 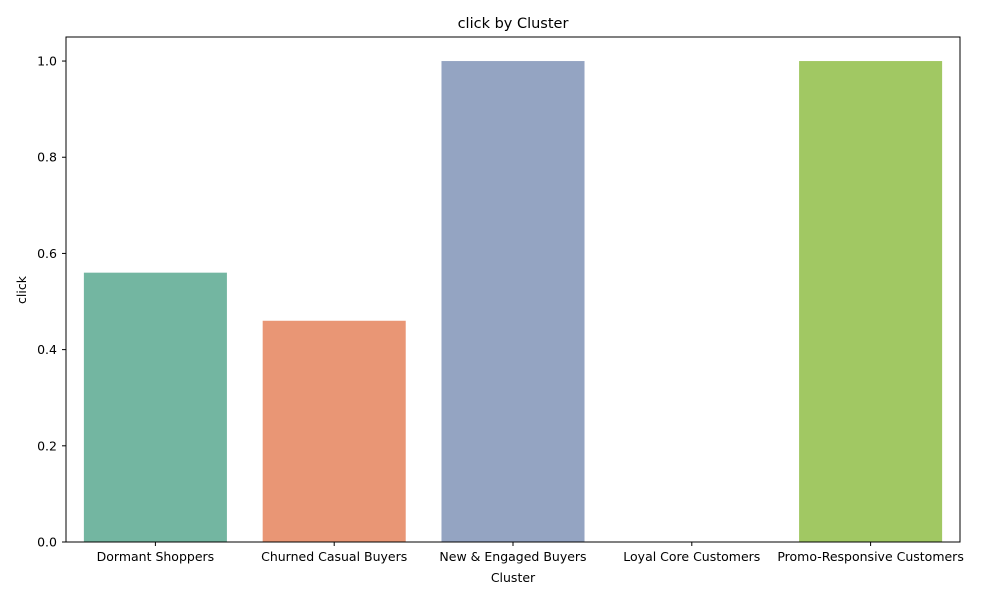 What do you see at coordinates (47, 542) in the screenshot?
I see `y-tick-label: 0.0` at bounding box center [47, 542].